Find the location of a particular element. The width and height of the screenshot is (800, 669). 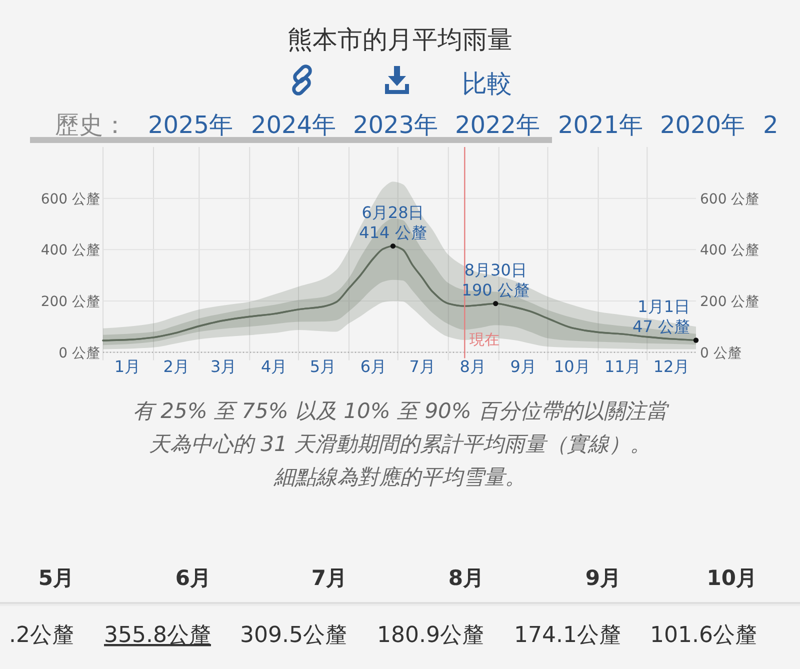

y-tick-label: 600 公釐 is located at coordinates (70, 199).